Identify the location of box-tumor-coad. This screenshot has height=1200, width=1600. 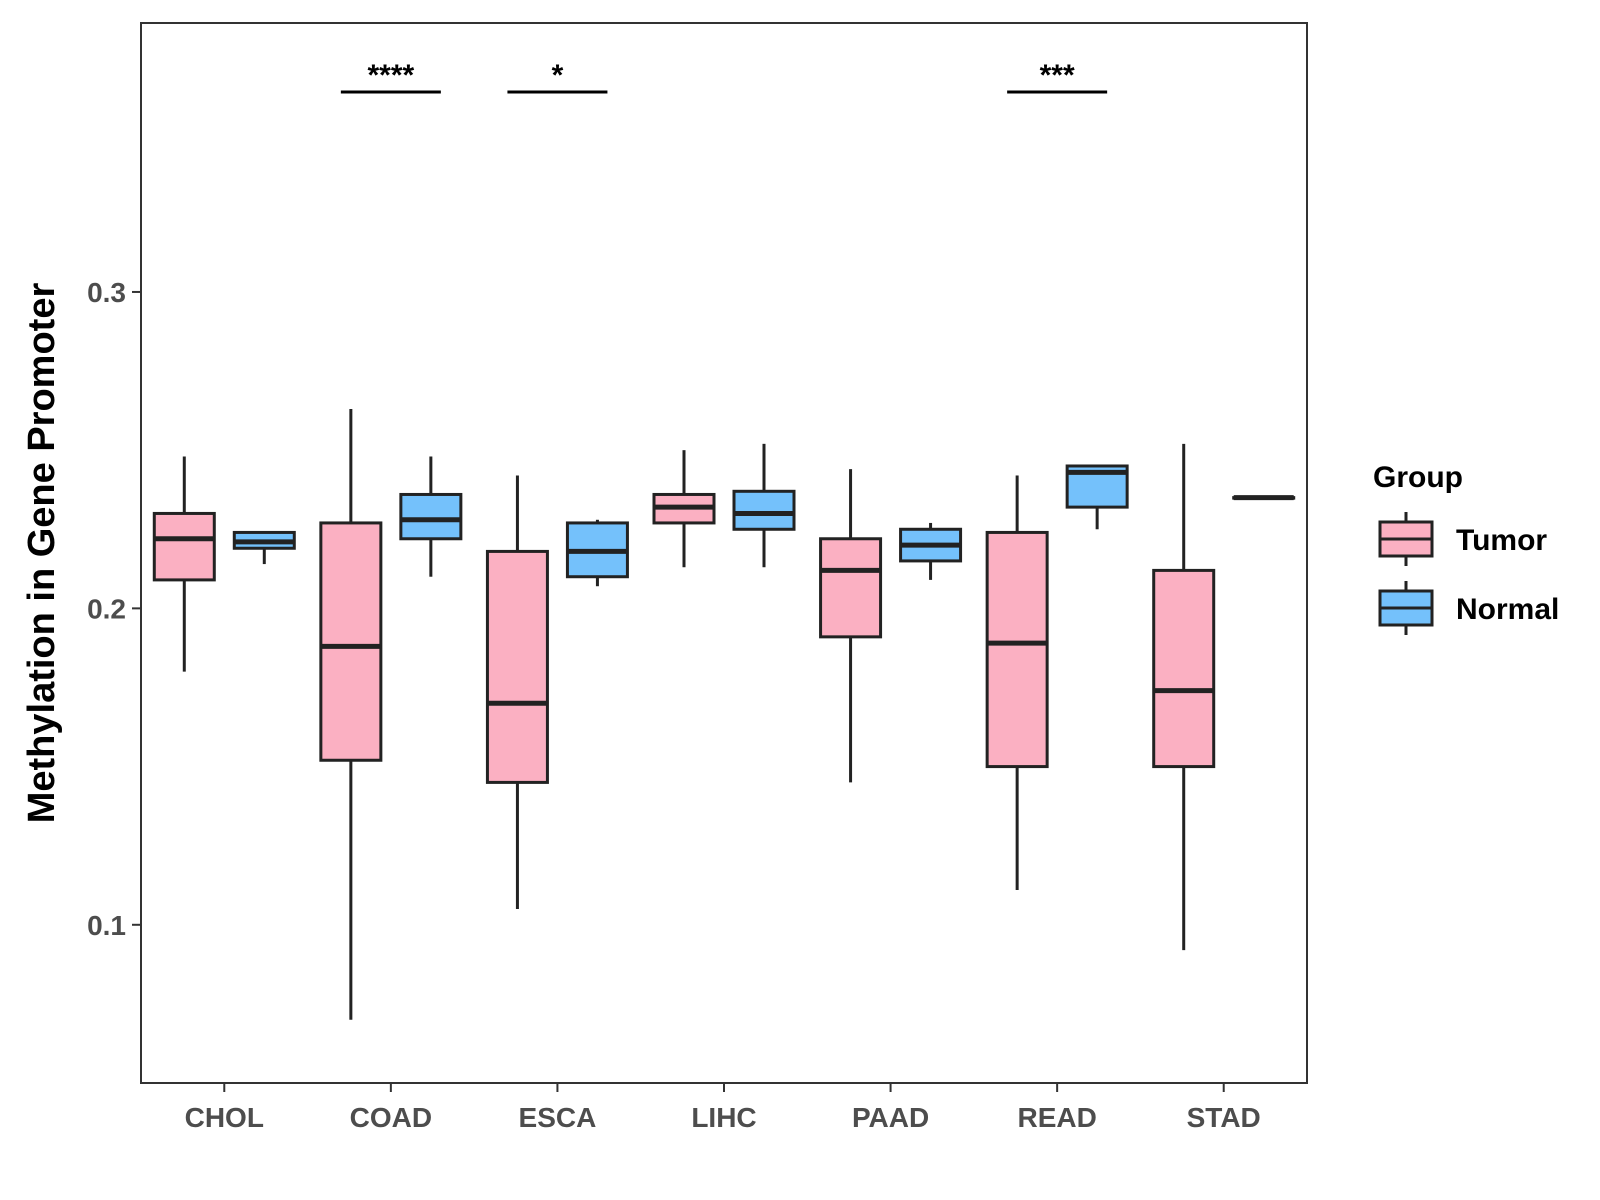
(351, 714).